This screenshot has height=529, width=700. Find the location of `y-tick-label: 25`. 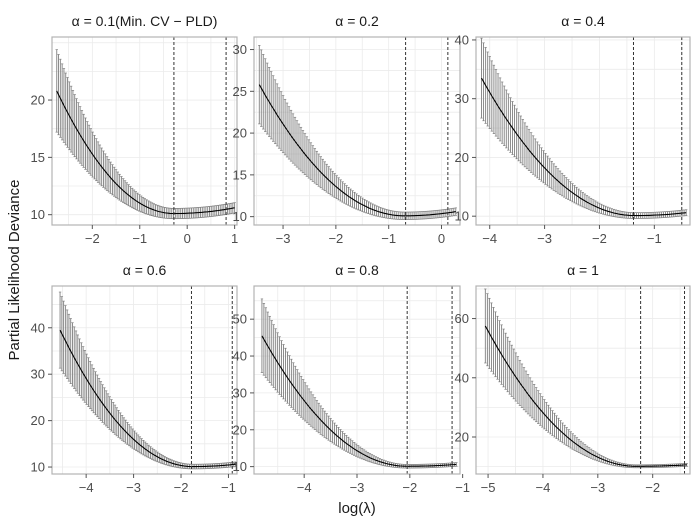

y-tick-label: 25 is located at coordinates (240, 91).